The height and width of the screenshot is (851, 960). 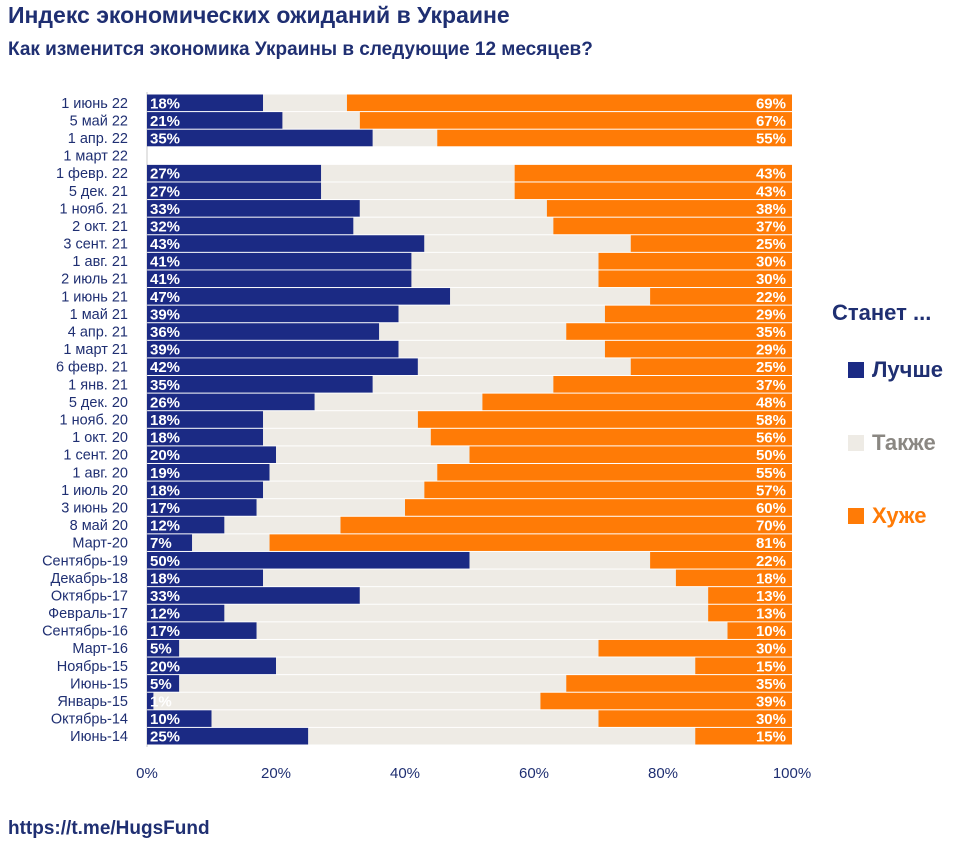 I want to click on category-label: 1 нояб. 21, so click(x=93, y=209).